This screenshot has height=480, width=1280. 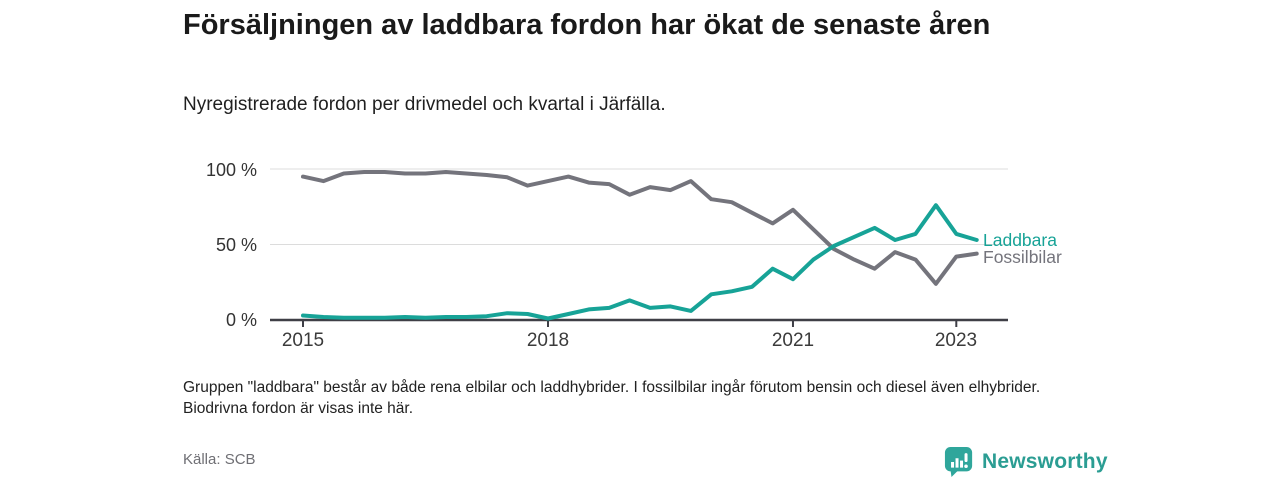 What do you see at coordinates (219, 459) in the screenshot?
I see `source-note: Källa: SCB` at bounding box center [219, 459].